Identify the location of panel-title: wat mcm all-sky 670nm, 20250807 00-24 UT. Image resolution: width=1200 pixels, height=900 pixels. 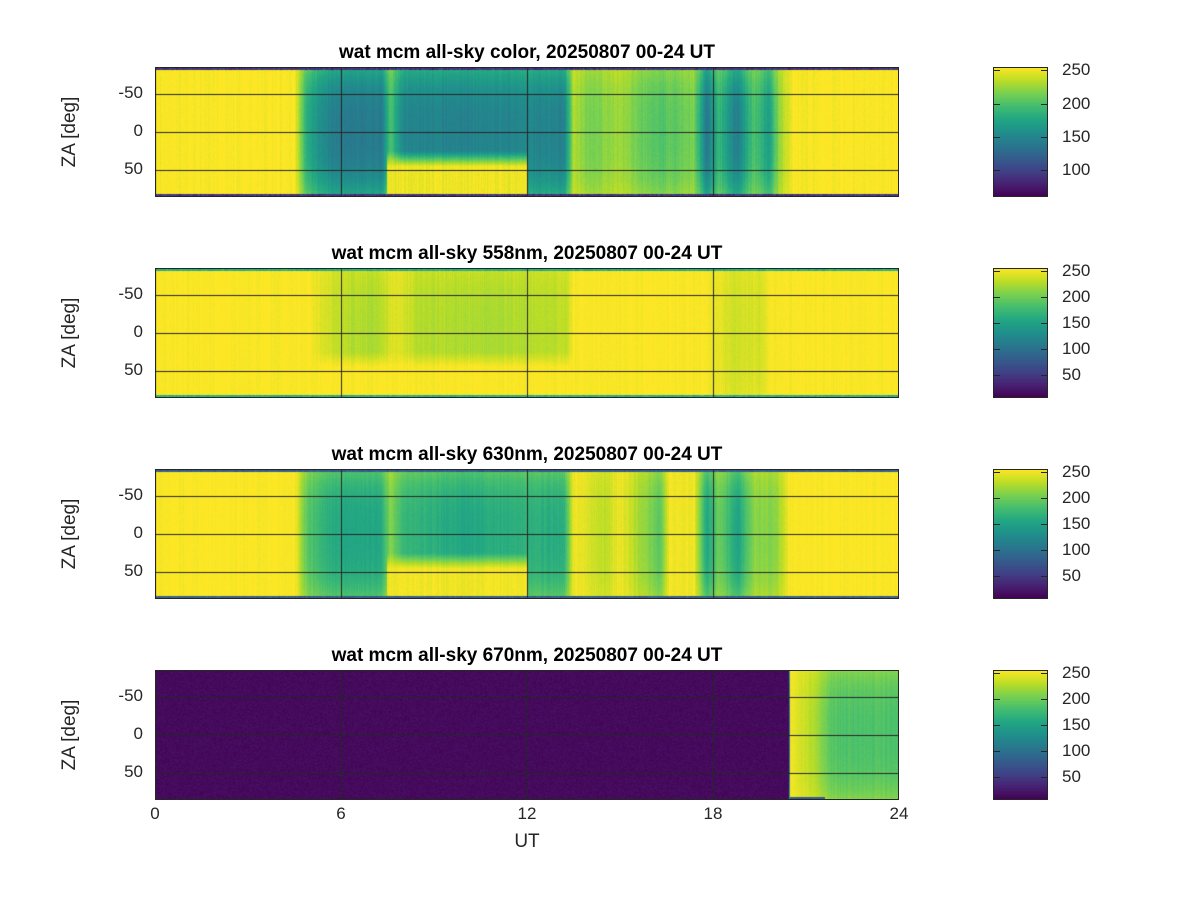
(527, 655).